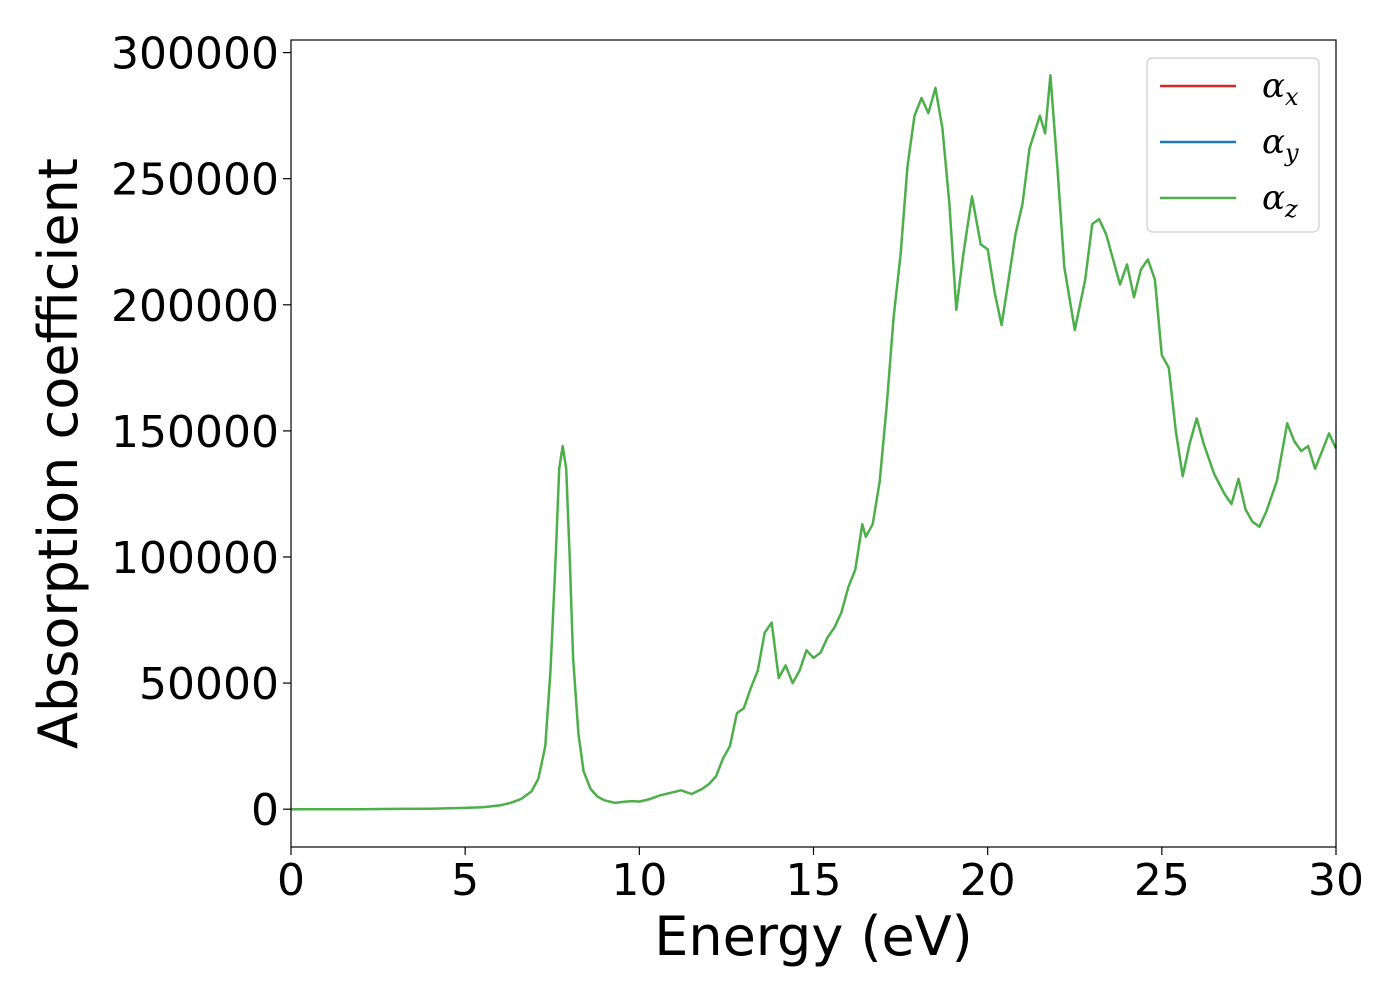 The width and height of the screenshot is (1400, 1000). Describe the element at coordinates (988, 880) in the screenshot. I see `x-tick-label: 20` at that location.